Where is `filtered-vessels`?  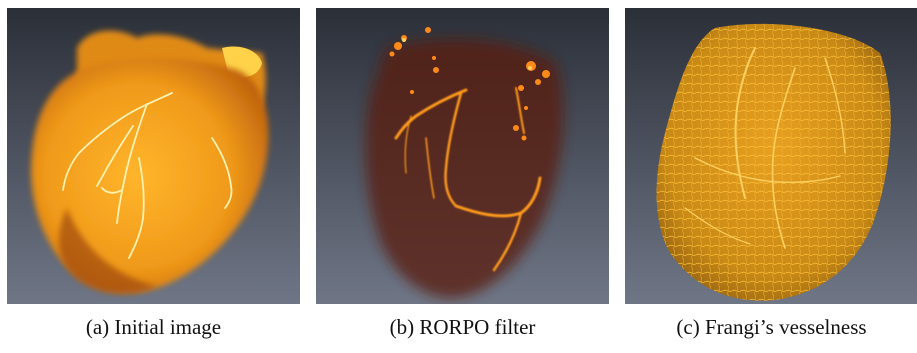 filtered-vessels is located at coordinates (468, 179).